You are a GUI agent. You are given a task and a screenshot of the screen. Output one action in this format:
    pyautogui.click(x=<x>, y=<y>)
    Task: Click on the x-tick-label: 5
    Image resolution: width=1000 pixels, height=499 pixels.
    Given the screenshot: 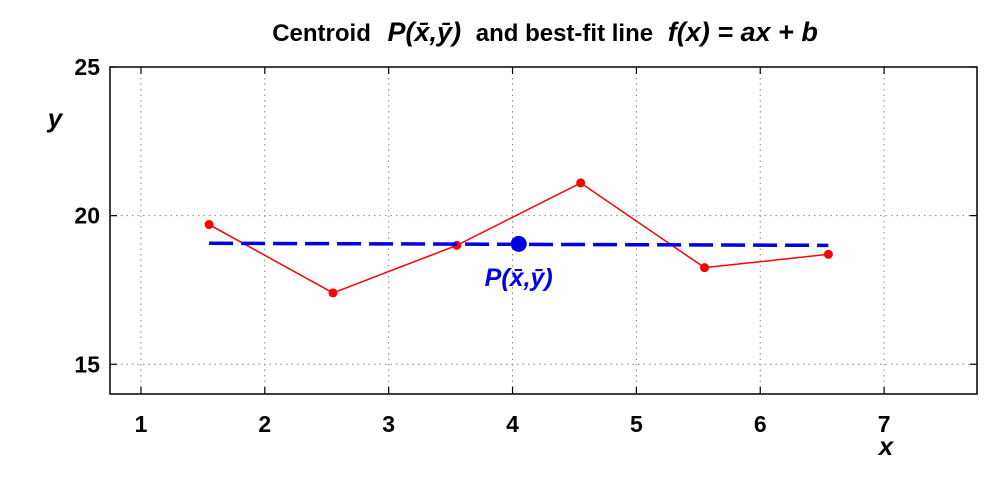 What is the action you would take?
    pyautogui.click(x=636, y=424)
    